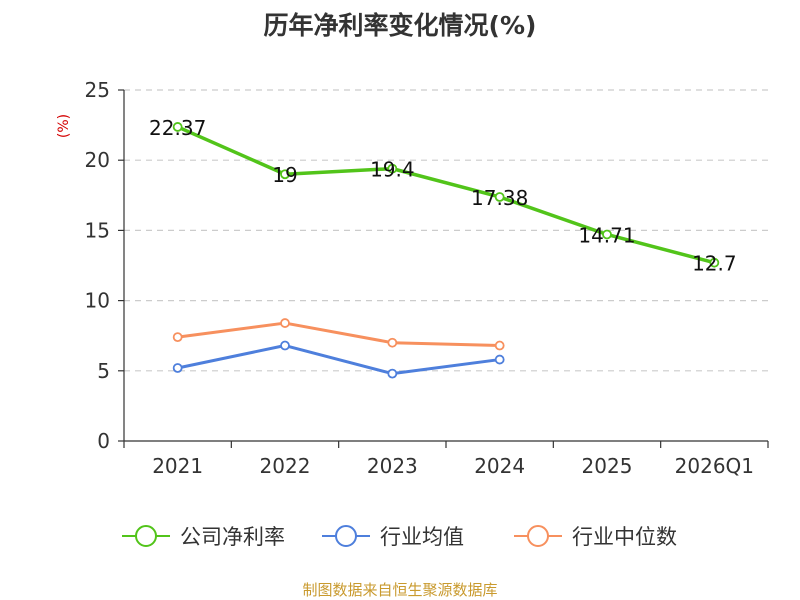  Describe the element at coordinates (399, 590) in the screenshot. I see `source-note: 制图数据来自恒生聚源数据库` at that location.